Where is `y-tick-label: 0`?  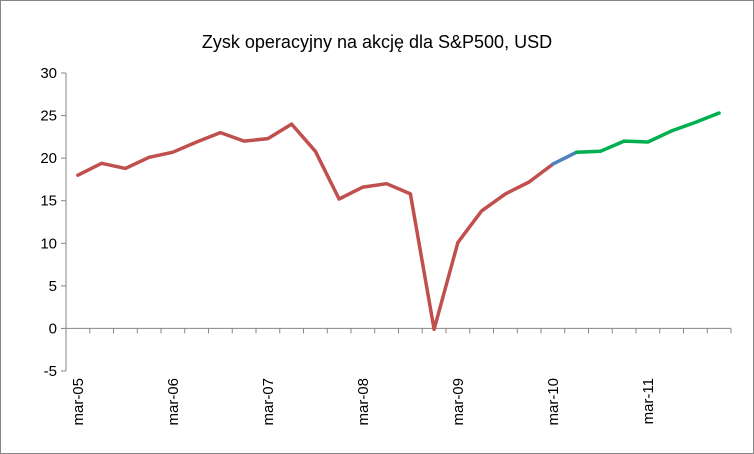
y-tick-label: 0 is located at coordinates (53, 328).